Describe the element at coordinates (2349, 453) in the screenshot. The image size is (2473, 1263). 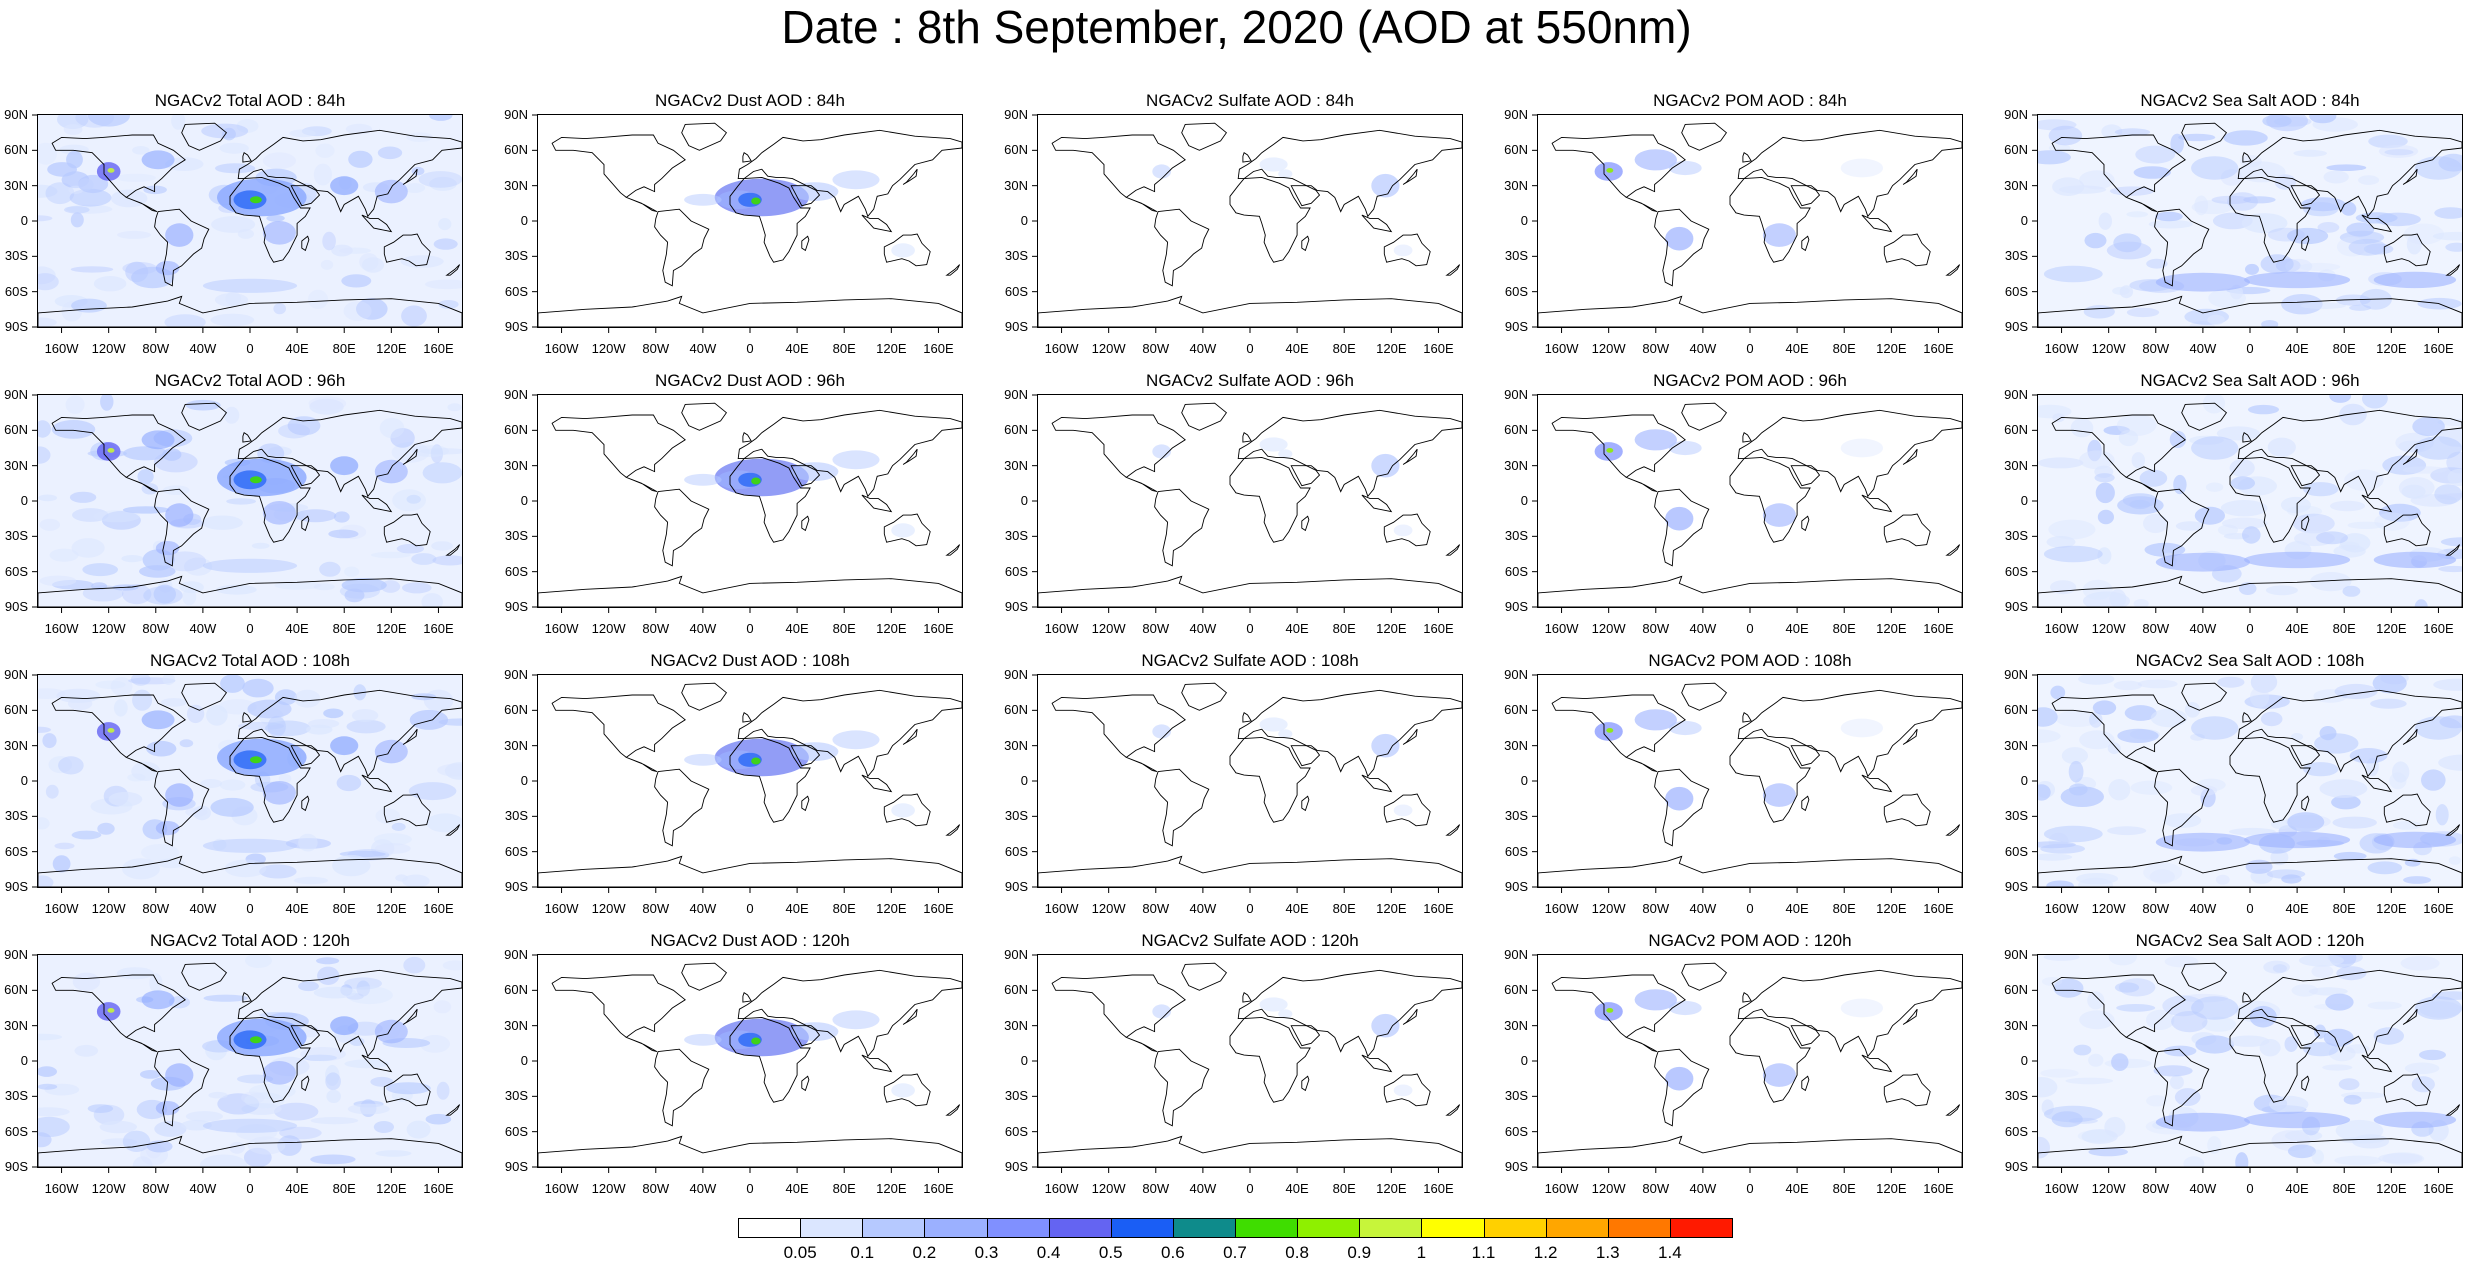
I see `coastline-europe-asia` at that location.